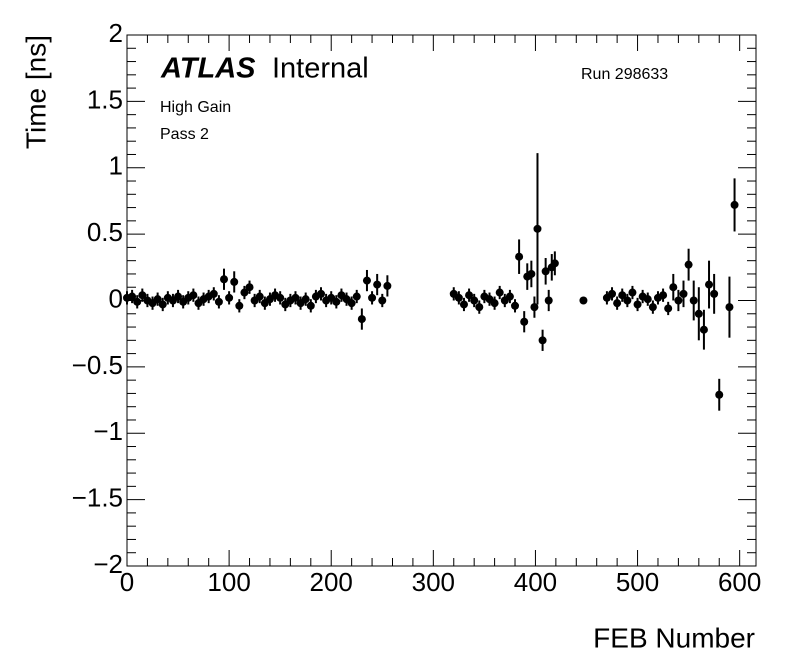 This screenshot has height=672, width=796. I want to click on y-tick-label: 0.5, so click(105, 232).